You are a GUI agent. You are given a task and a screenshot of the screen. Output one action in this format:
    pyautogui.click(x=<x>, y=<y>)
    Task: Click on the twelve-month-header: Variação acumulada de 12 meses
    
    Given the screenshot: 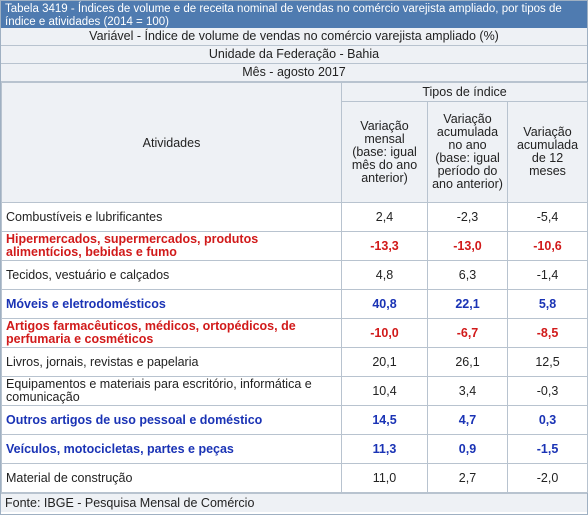 What is the action you would take?
    pyautogui.click(x=547, y=152)
    